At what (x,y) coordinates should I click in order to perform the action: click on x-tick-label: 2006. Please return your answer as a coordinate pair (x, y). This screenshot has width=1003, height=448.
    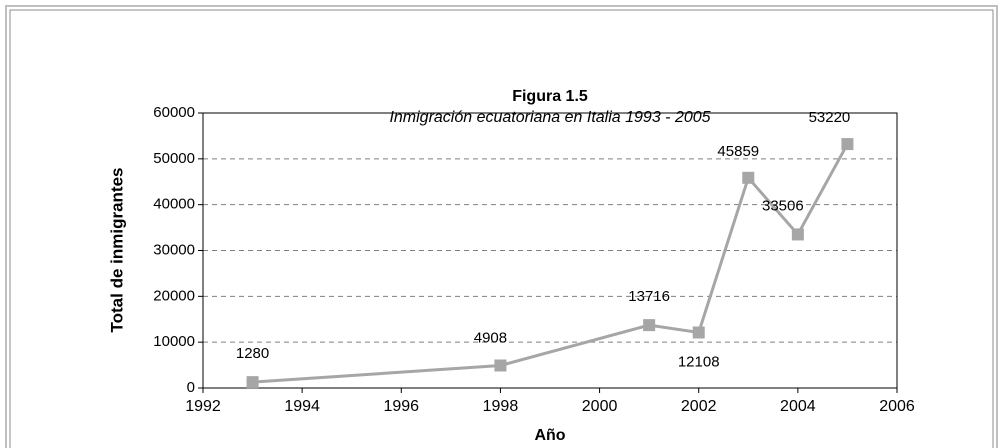
    Looking at the image, I should click on (897, 406).